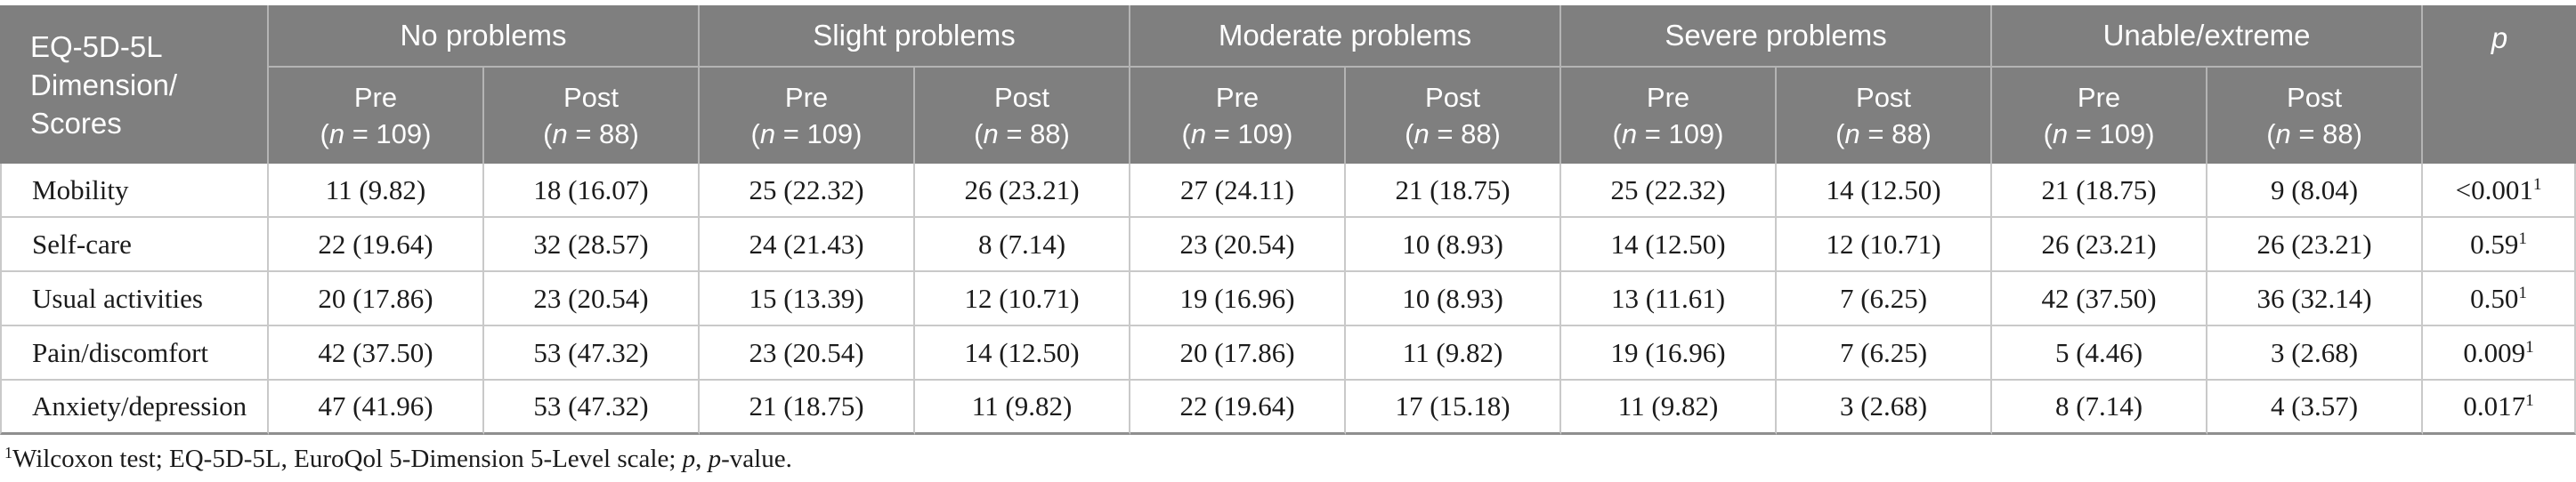 The height and width of the screenshot is (482, 2576). What do you see at coordinates (1454, 408) in the screenshot?
I see `value-cell: 17 (15.18)` at bounding box center [1454, 408].